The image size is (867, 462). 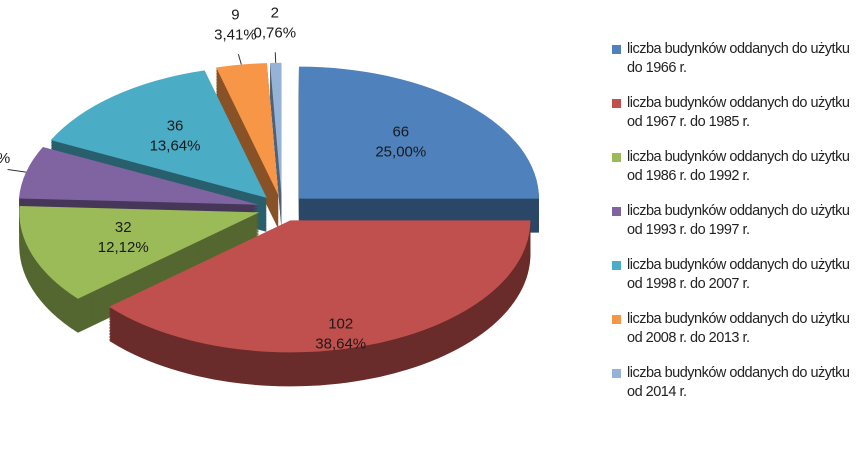 I want to click on data-label: 9, so click(x=235, y=15).